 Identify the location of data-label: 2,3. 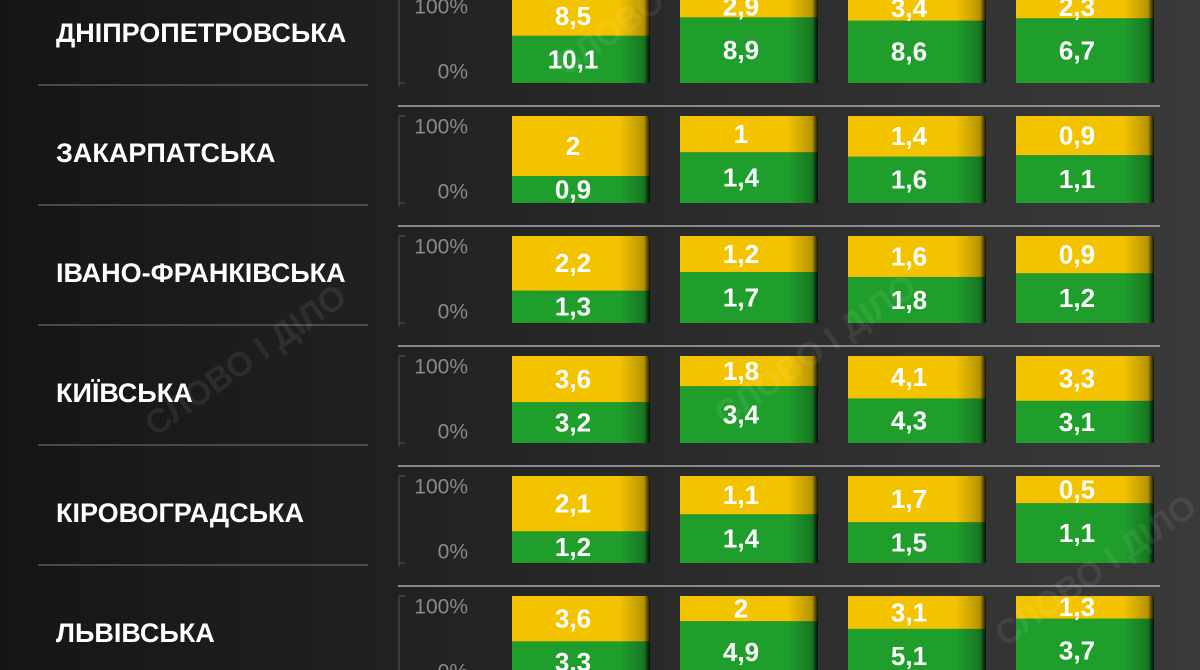
(1077, 11).